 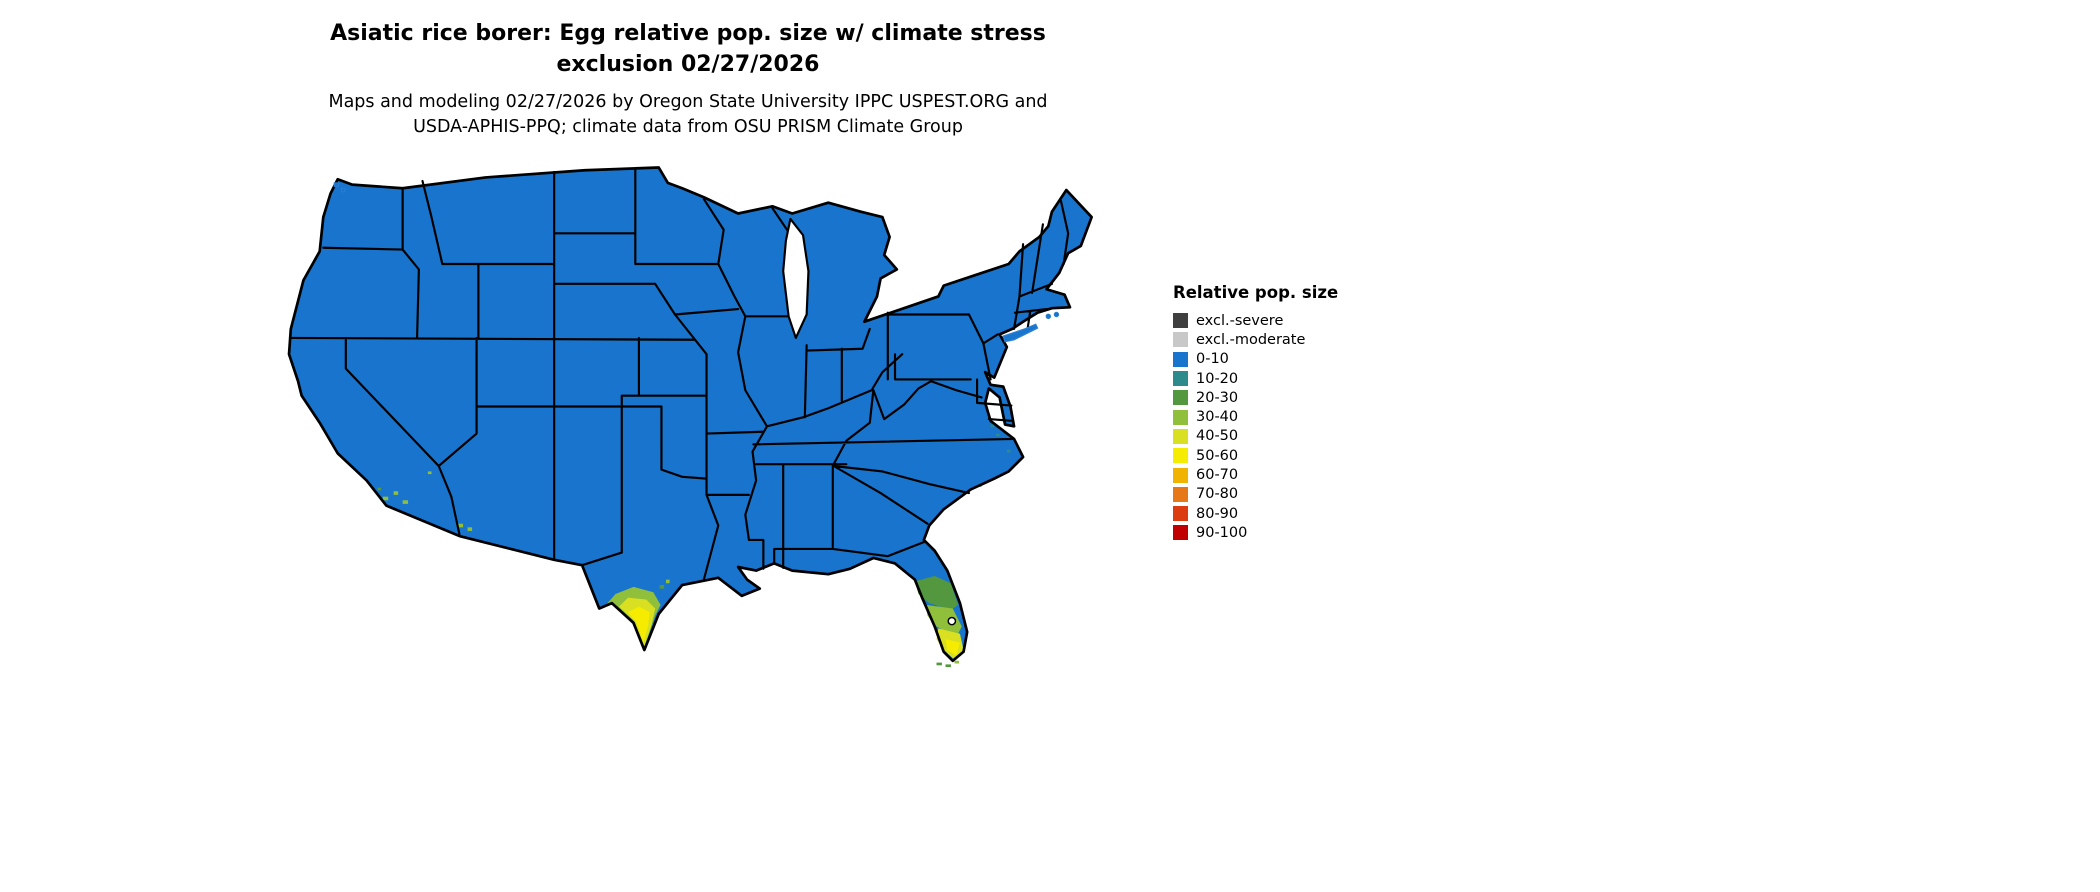 What do you see at coordinates (1256, 292) in the screenshot?
I see `legend-title: Relative pop. size` at bounding box center [1256, 292].